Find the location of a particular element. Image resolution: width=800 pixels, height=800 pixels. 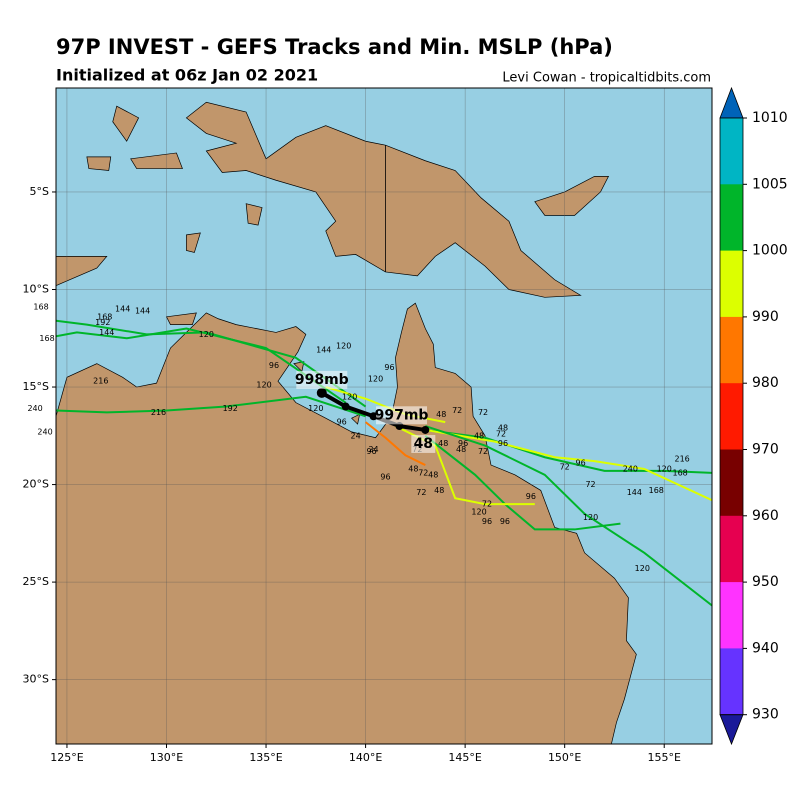

credit: Levi Cowan - tropicaltidbits.com is located at coordinates (606, 78).